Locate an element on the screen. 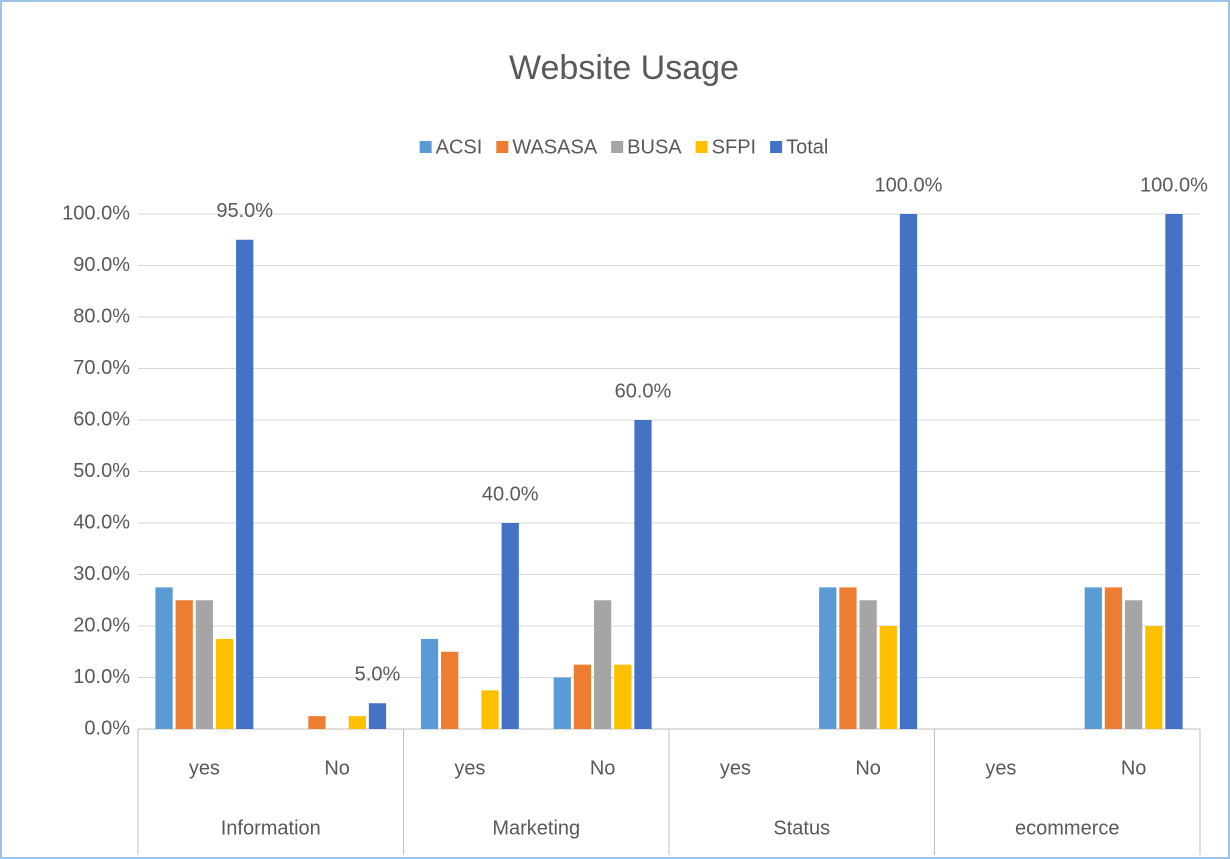 The width and height of the screenshot is (1230, 859). y-tick-label: 30.0% is located at coordinates (101, 574).